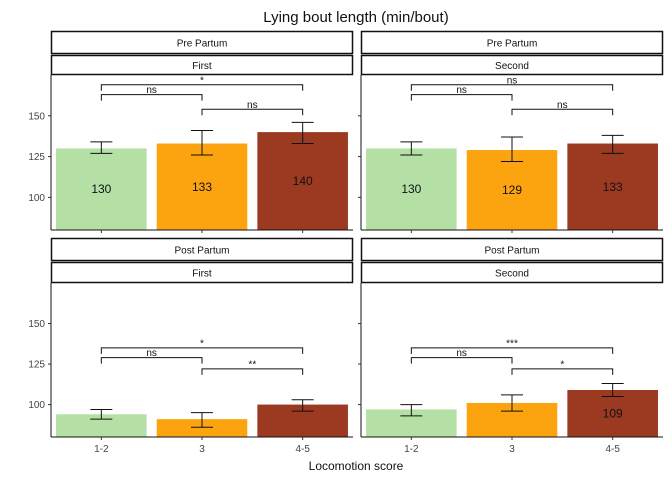  I want to click on bar-value-label: 140, so click(303, 181).